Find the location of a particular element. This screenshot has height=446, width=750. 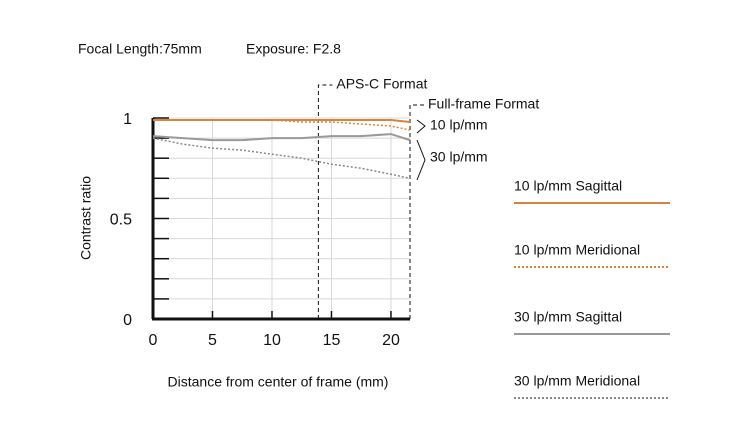

legend-label: 10 lp/mm Meridional is located at coordinates (577, 250).